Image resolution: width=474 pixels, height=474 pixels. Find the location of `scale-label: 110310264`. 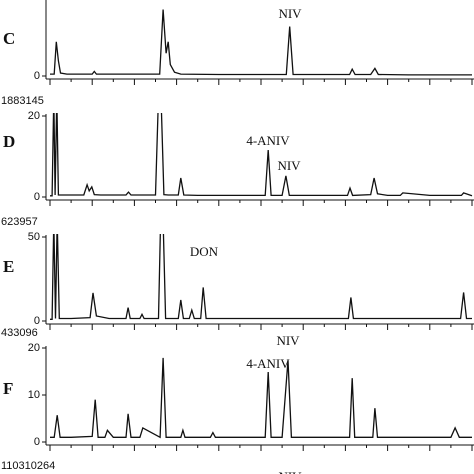

scale-label: 110310264 is located at coordinates (28, 466).